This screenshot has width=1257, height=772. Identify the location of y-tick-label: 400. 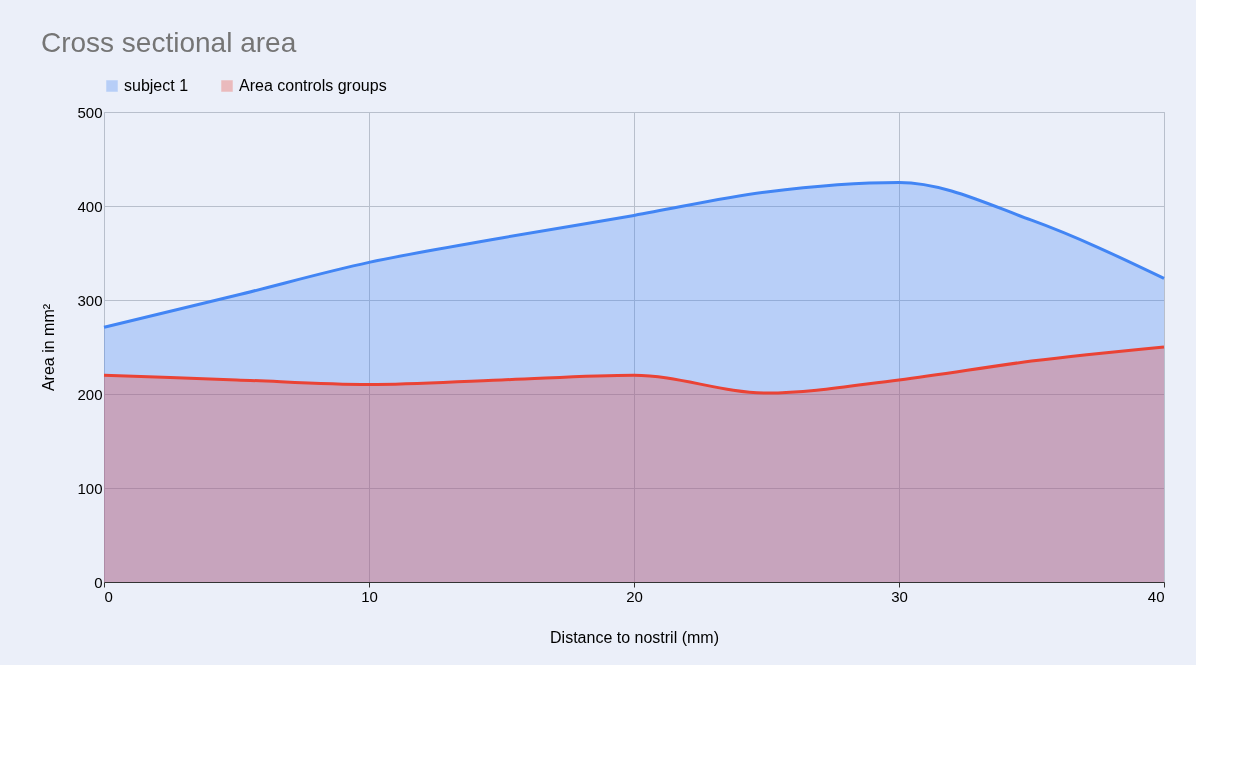
(90, 206).